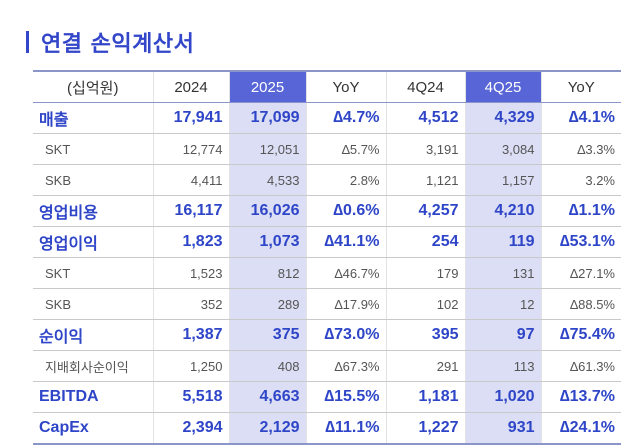 The height and width of the screenshot is (445, 638). What do you see at coordinates (580, 428) in the screenshot?
I see `table-cell: ∆24.1%` at bounding box center [580, 428].